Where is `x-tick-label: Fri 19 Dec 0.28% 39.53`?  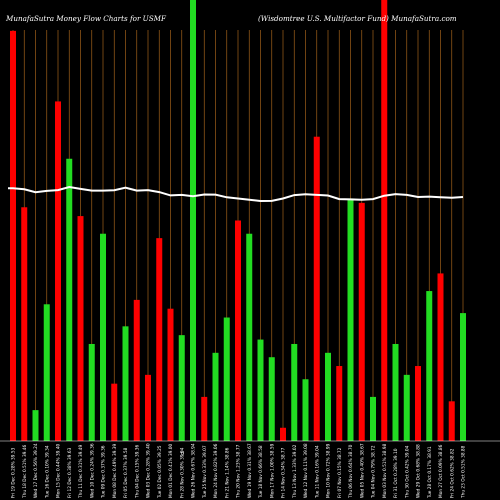
x-tick-label: Fri 19 Dec 0.28% 39.53 is located at coordinates (14, 472).